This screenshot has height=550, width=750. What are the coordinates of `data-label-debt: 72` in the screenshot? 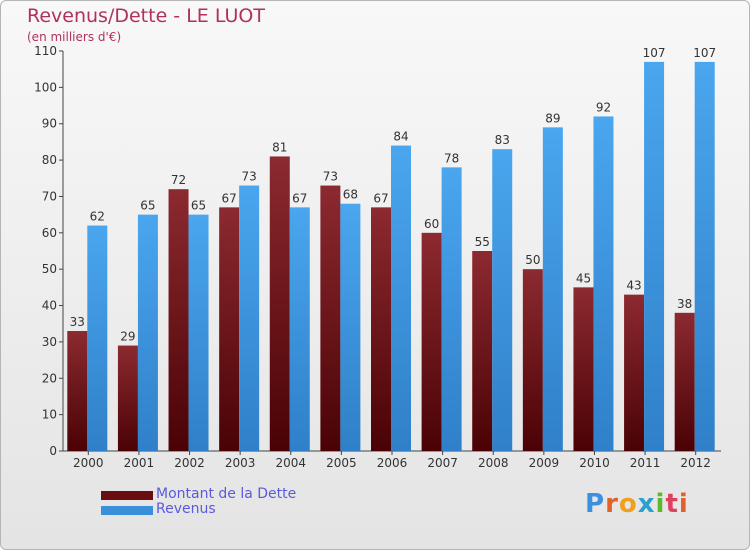 It's located at (178, 180).